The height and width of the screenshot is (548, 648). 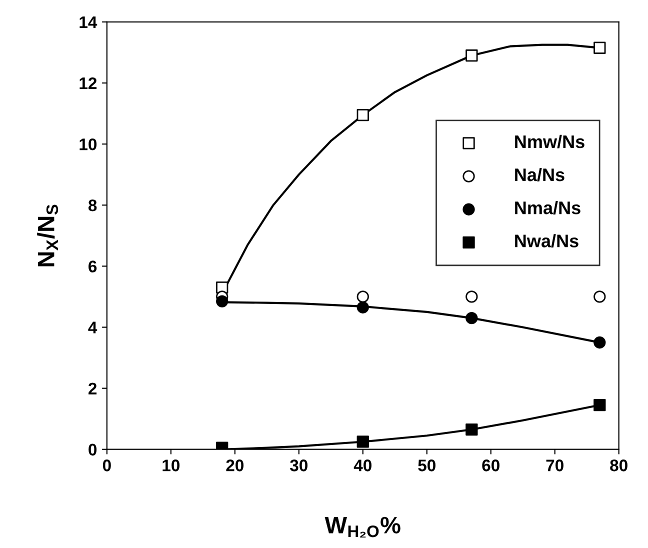 What do you see at coordinates (88, 144) in the screenshot?
I see `y-tick-label: 10` at bounding box center [88, 144].